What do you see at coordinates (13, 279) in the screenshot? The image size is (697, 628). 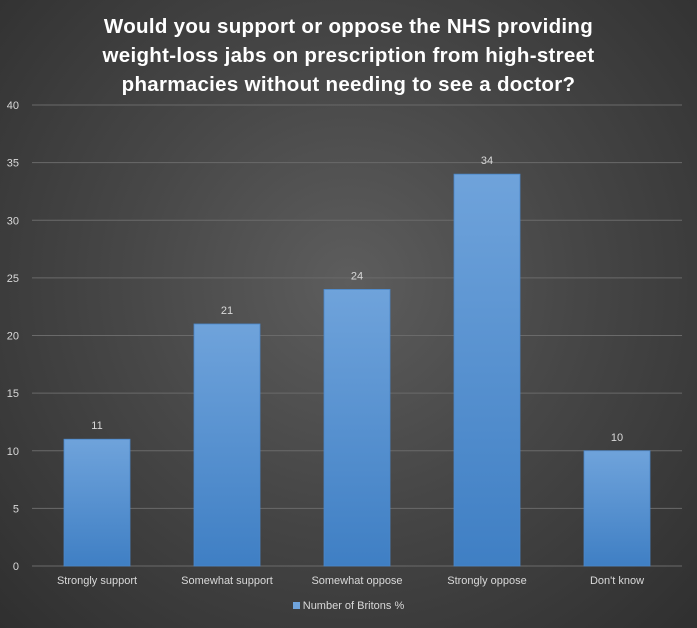 I see `y-tick-label: 25` at bounding box center [13, 279].